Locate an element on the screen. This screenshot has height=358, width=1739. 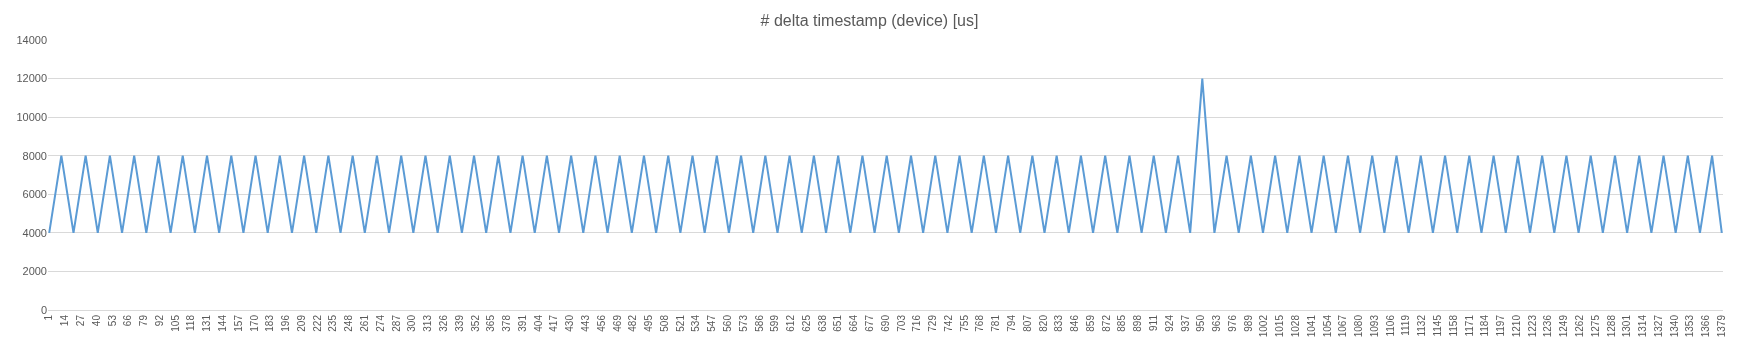
x-tick-label: 495 is located at coordinates (649, 323).